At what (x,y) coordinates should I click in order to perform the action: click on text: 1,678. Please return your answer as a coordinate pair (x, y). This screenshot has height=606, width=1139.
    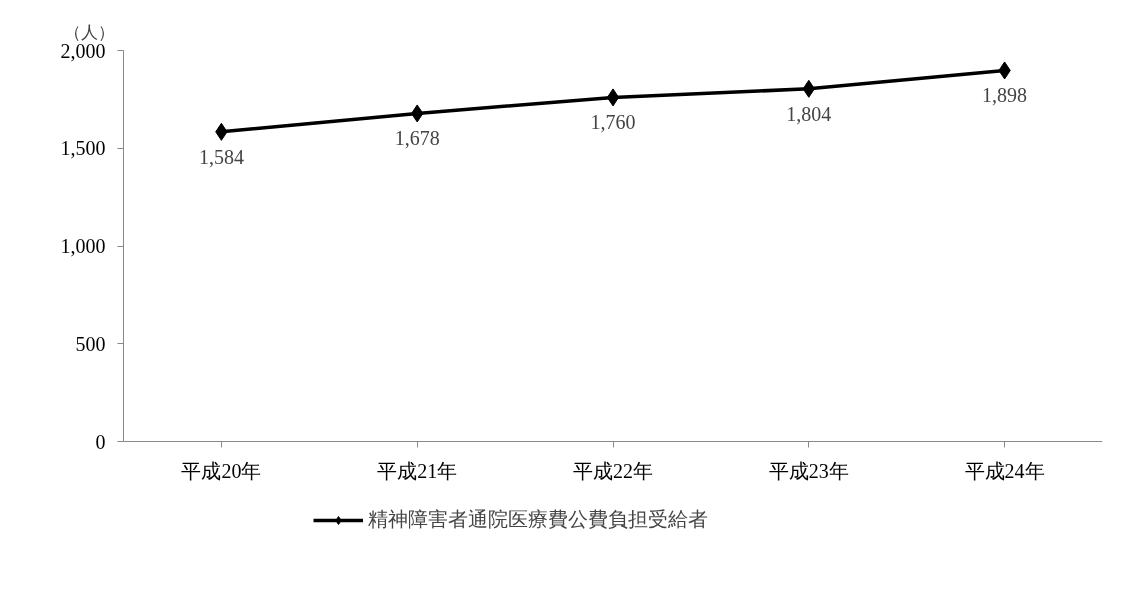
    Looking at the image, I should click on (417, 138).